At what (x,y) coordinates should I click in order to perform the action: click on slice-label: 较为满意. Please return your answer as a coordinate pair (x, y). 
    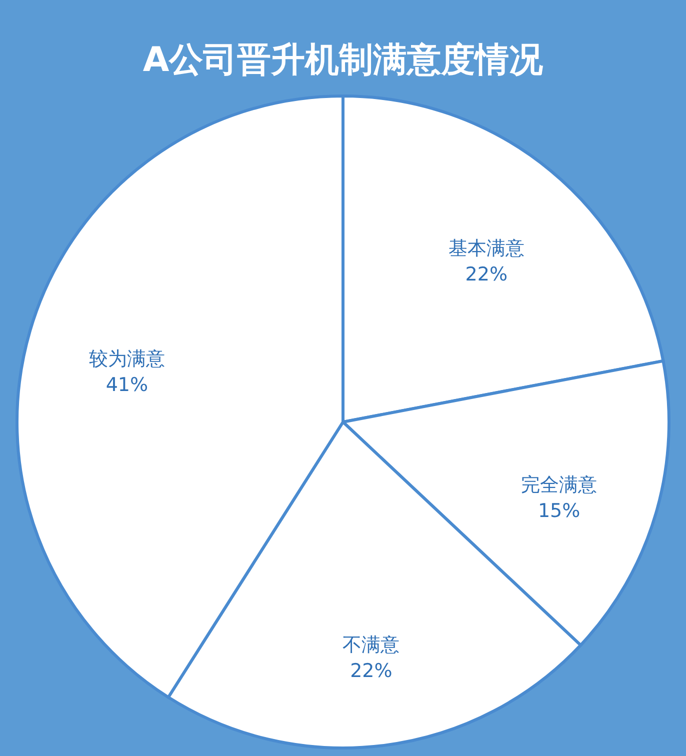
    Looking at the image, I should click on (126, 359).